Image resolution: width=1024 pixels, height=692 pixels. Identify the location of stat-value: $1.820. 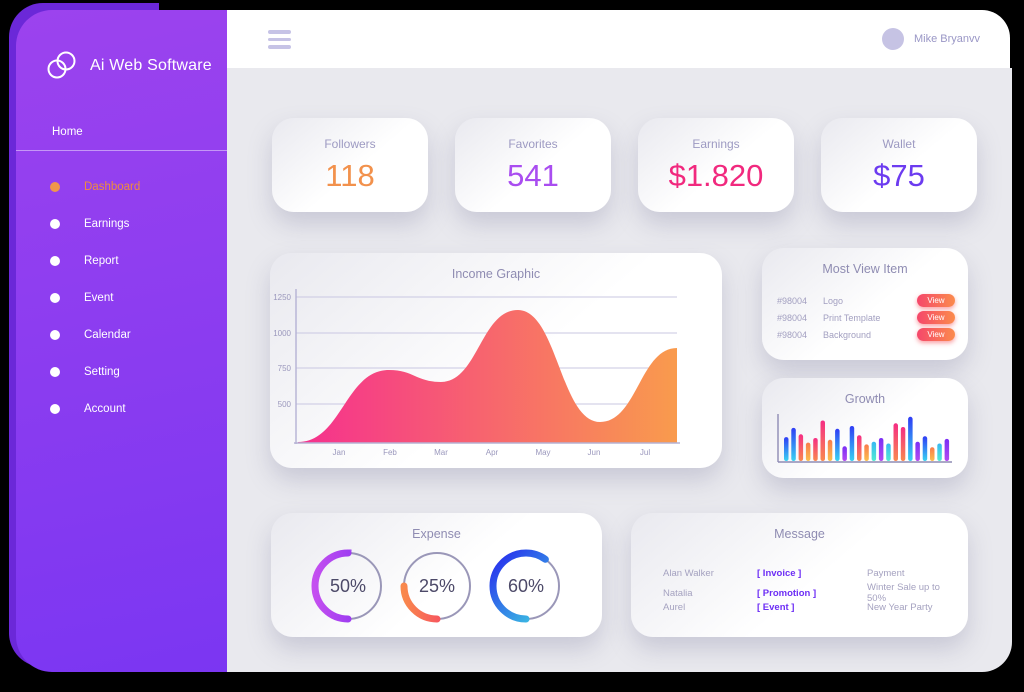
(716, 175).